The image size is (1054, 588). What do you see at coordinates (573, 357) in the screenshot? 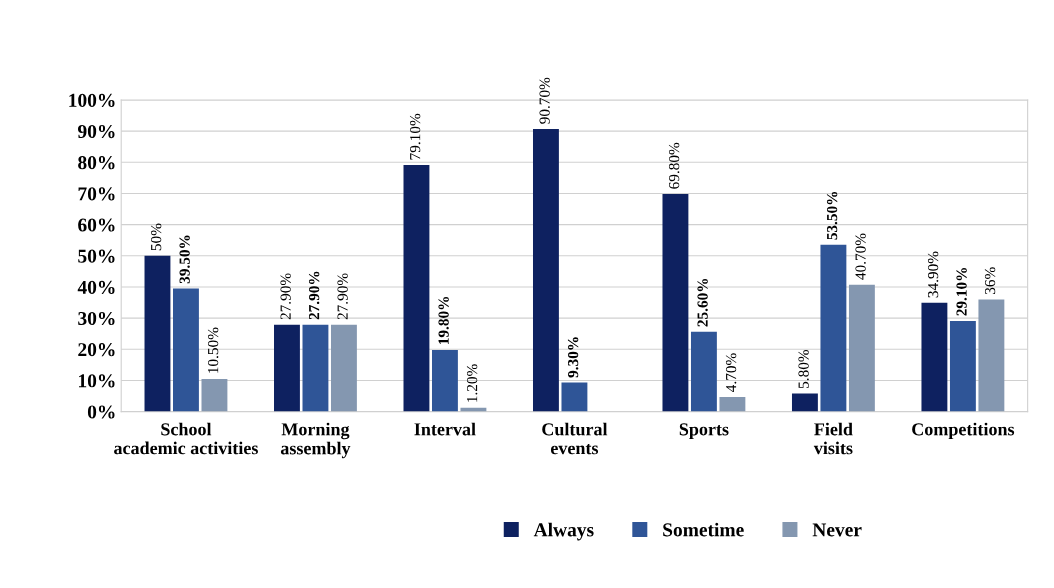
I see `data-label: 9.30%` at bounding box center [573, 357].